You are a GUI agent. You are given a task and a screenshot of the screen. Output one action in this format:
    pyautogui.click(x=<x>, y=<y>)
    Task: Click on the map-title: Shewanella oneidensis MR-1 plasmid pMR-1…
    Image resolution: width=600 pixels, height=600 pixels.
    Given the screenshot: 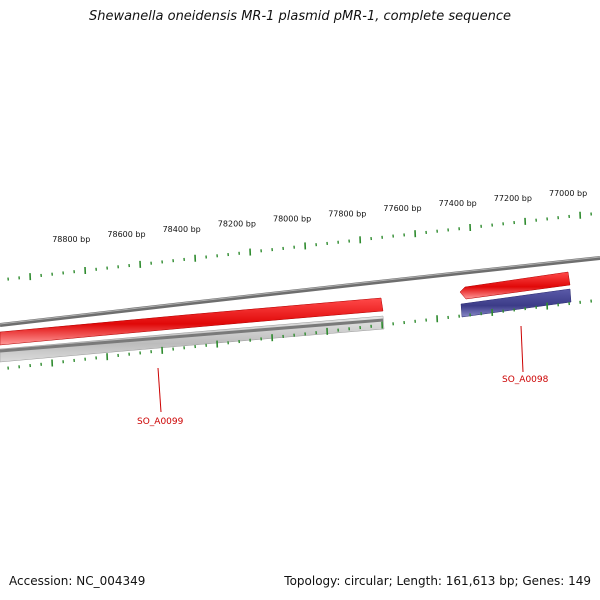 What is the action you would take?
    pyautogui.click(x=300, y=16)
    